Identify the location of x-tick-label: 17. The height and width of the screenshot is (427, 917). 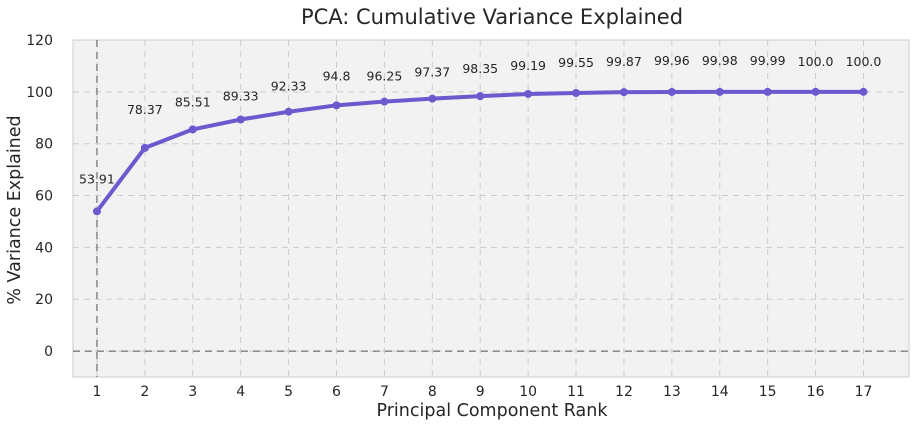
(864, 392).